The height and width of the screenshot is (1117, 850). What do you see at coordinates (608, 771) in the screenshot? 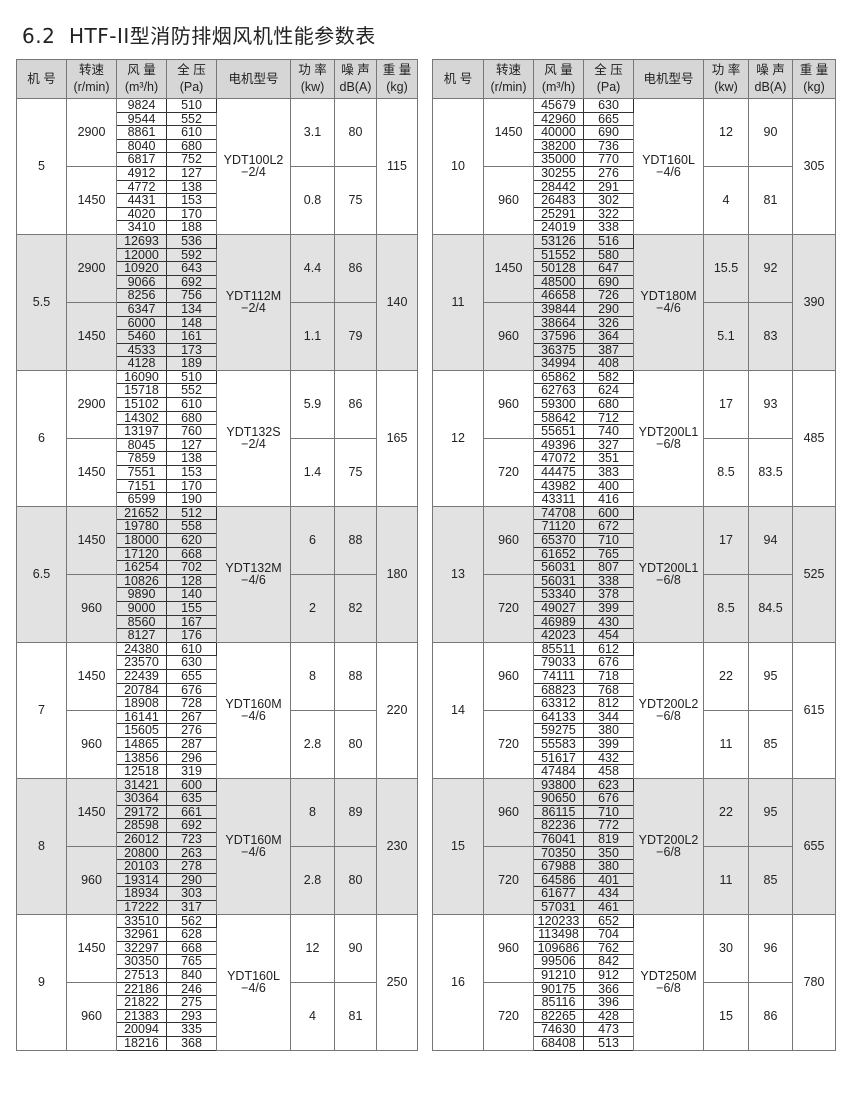
I see `pressure-cell: 458` at bounding box center [608, 771].